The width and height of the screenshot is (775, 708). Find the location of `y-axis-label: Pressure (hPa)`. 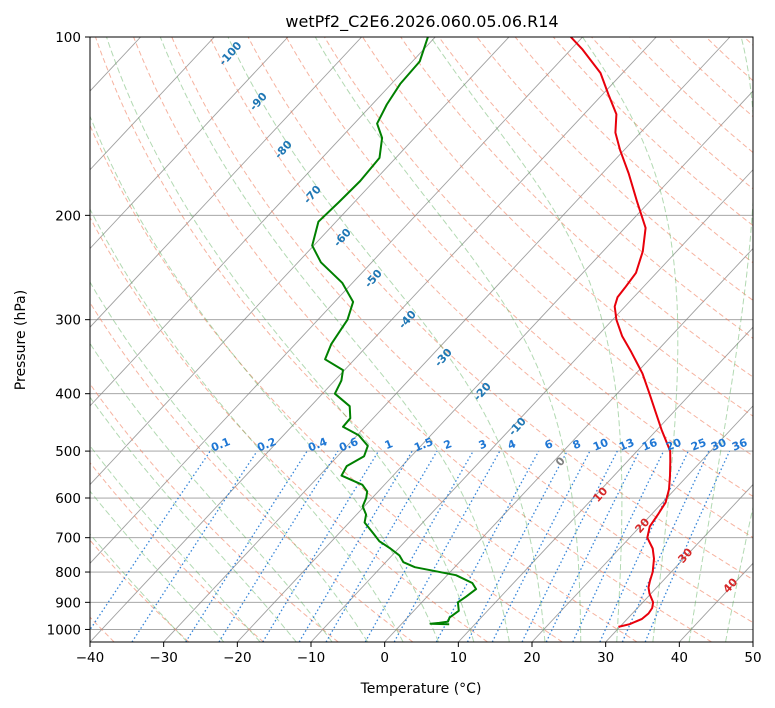

y-axis-label: Pressure (hPa) is located at coordinates (21, 340).